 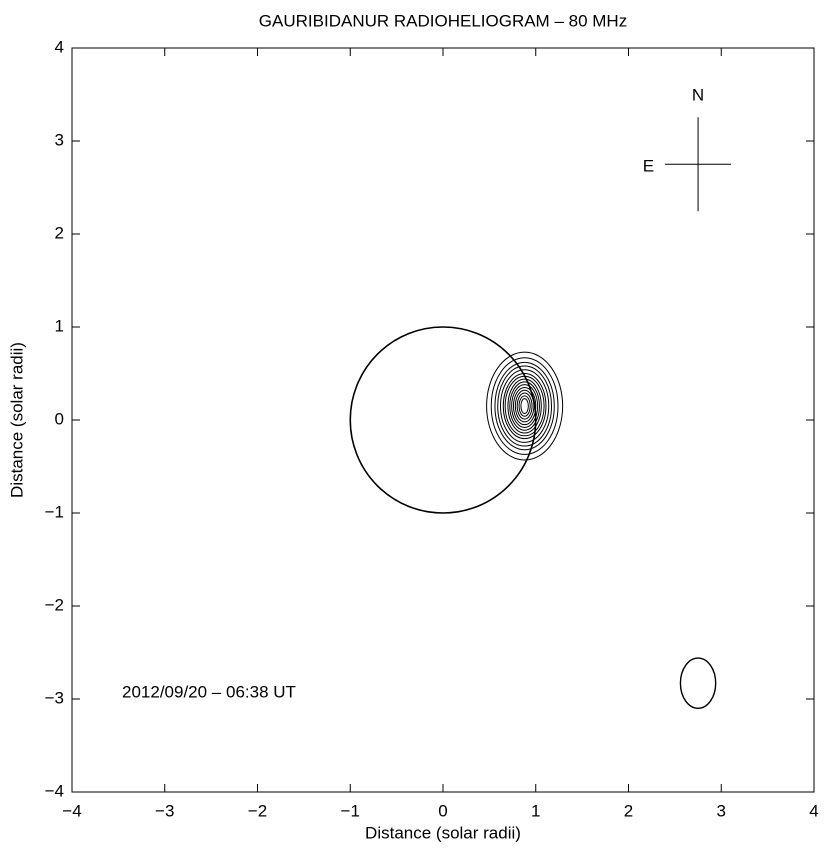 What do you see at coordinates (813, 810) in the screenshot?
I see `x-tick-label: 4` at bounding box center [813, 810].